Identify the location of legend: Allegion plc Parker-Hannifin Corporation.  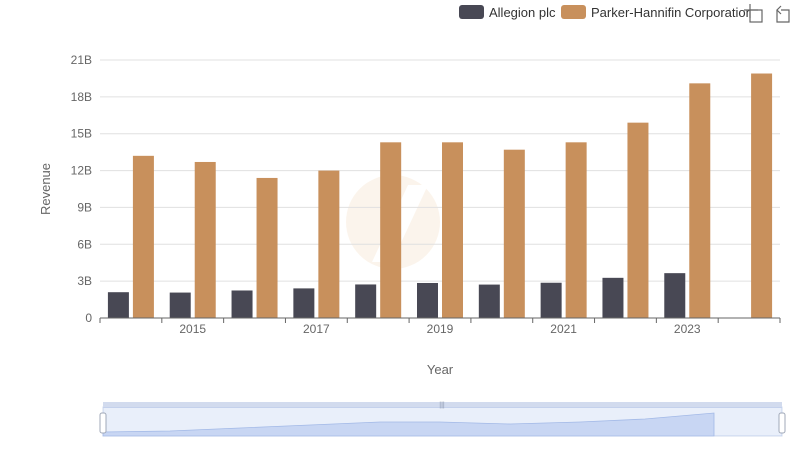
(606, 12).